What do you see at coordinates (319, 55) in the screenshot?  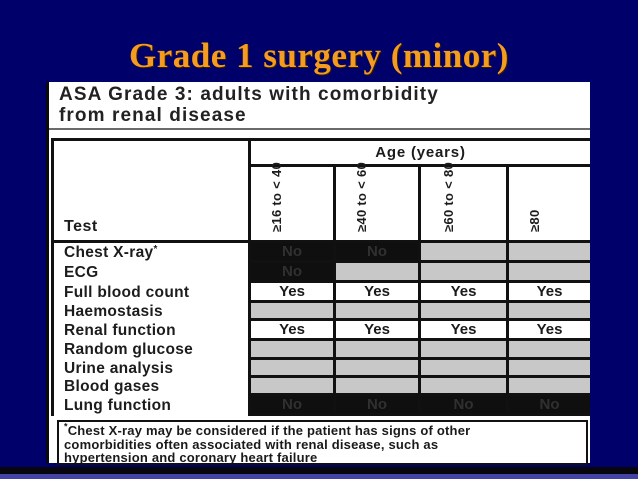 I see `slide-title: Grade 1 surgery (minor)` at bounding box center [319, 55].